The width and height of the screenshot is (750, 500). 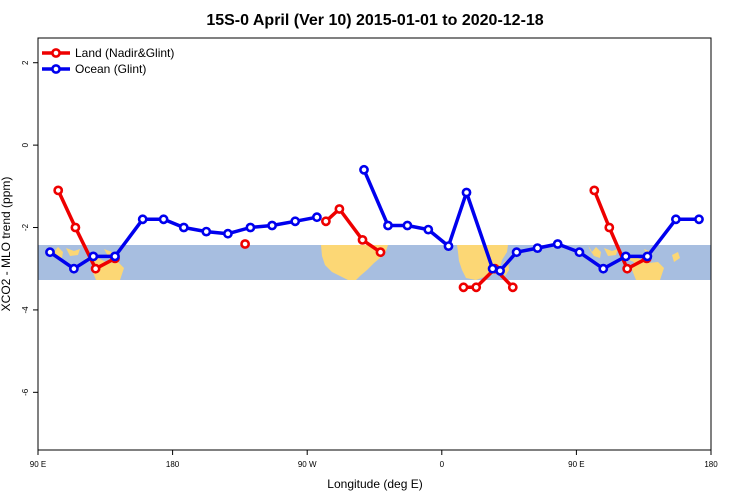 I want to click on x-axis-label: Longitude (deg E), so click(x=374, y=484).